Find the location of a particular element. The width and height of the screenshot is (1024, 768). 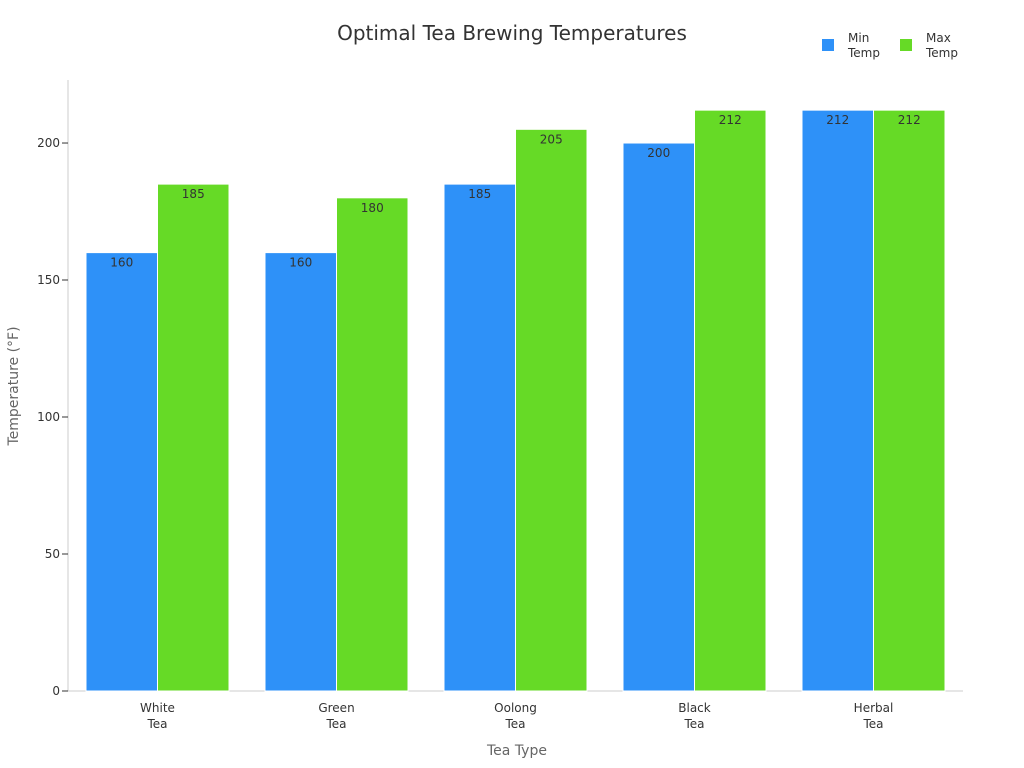

y-tick-label: 50 is located at coordinates (52, 554).